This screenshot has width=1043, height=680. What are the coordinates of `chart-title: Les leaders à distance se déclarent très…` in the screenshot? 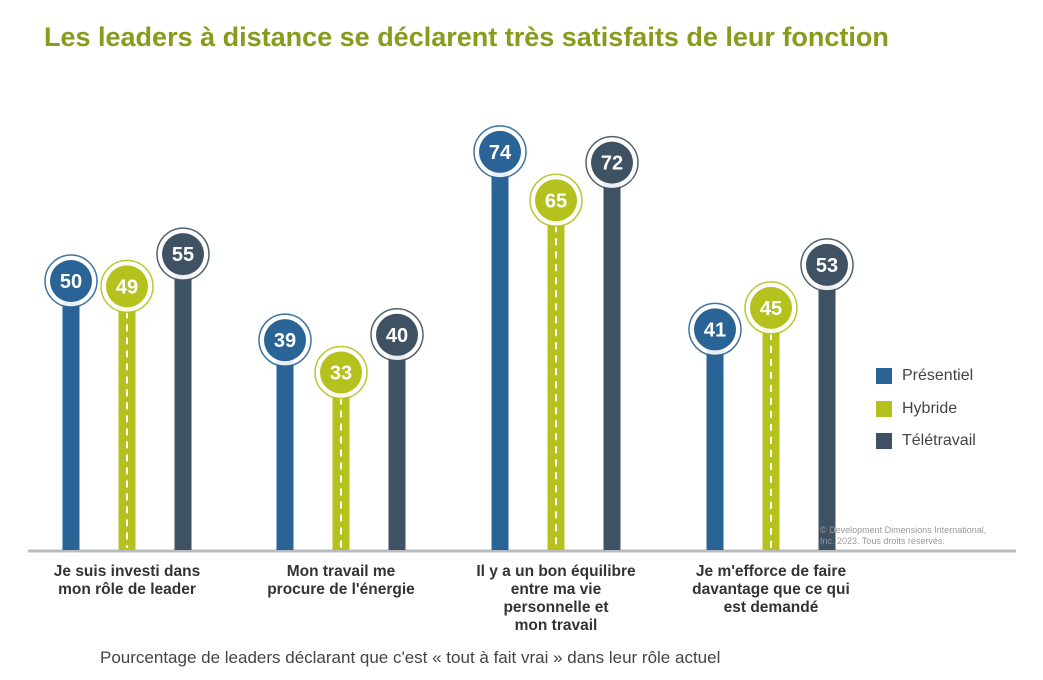 It's located at (466, 37).